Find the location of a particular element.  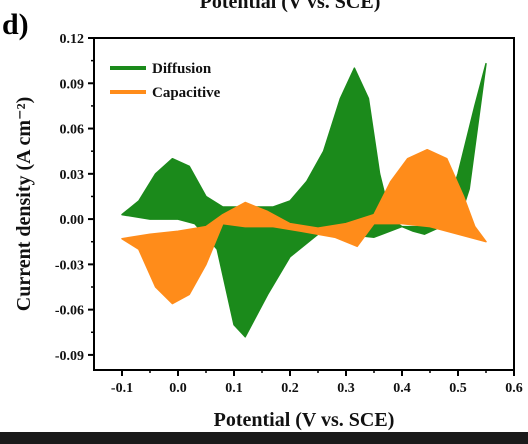

y-tick-label: 0.12 is located at coordinates (72, 39).